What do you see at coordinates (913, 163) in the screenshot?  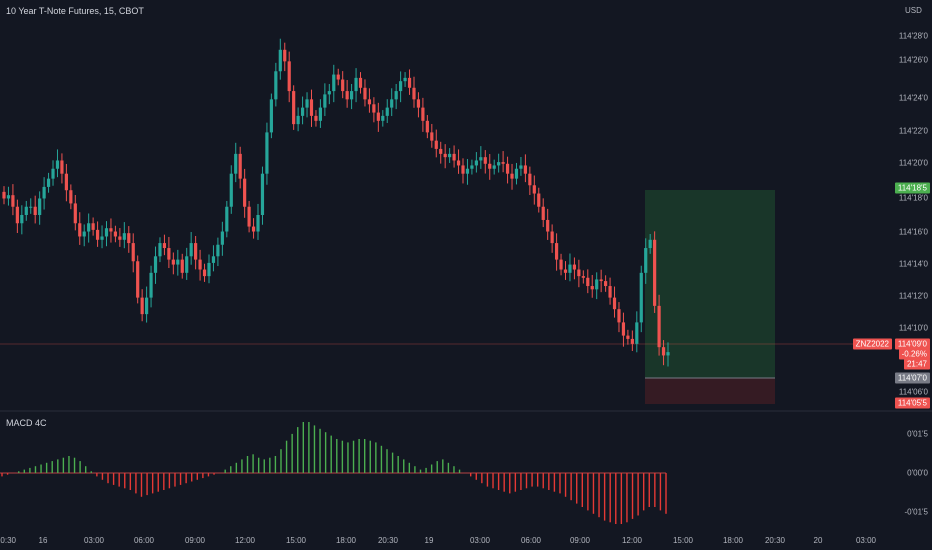 I see `price-axis-label: 114'20'0` at bounding box center [913, 163].